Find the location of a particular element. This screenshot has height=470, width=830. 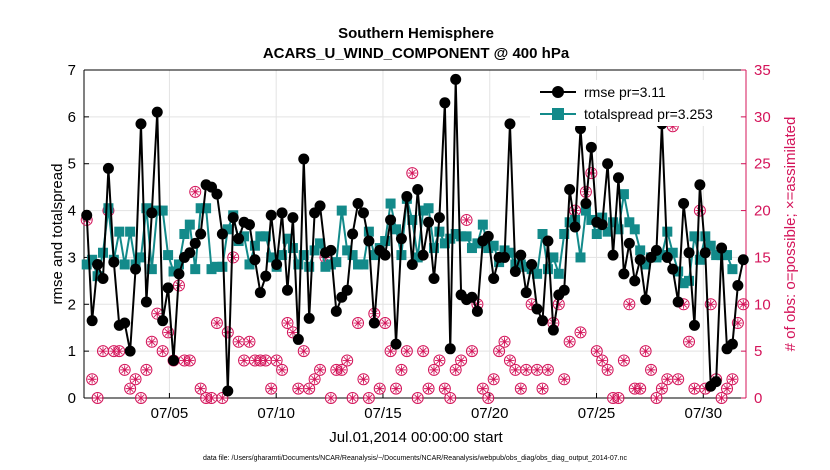

y-tick-label-left: 6 is located at coordinates (72, 117).